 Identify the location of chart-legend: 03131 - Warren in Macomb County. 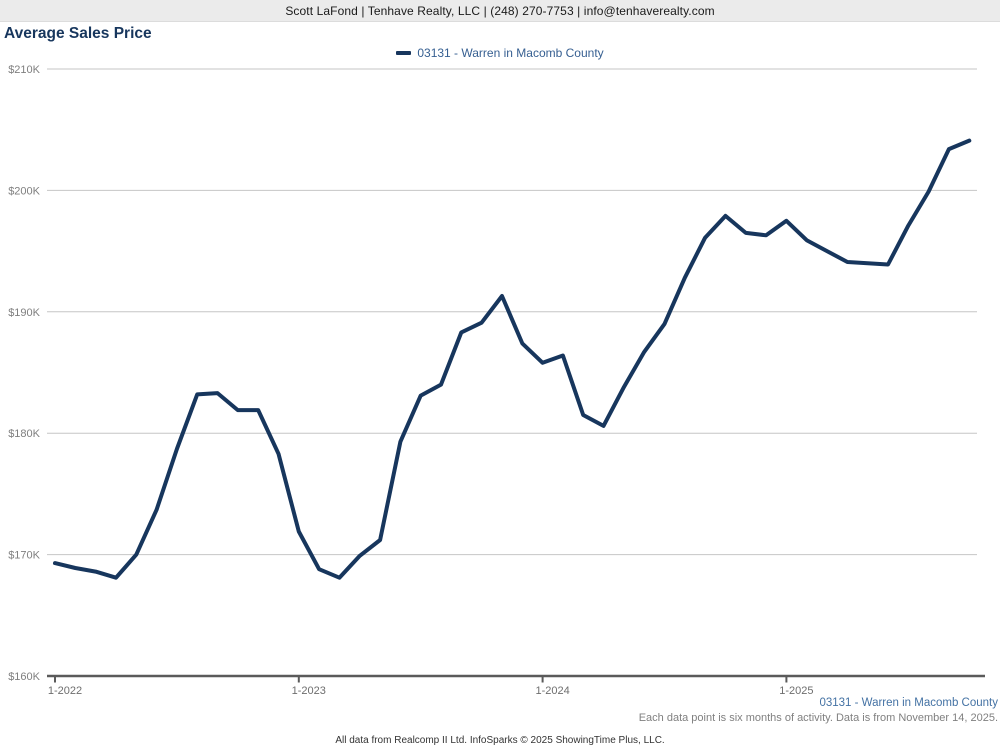
(500, 53).